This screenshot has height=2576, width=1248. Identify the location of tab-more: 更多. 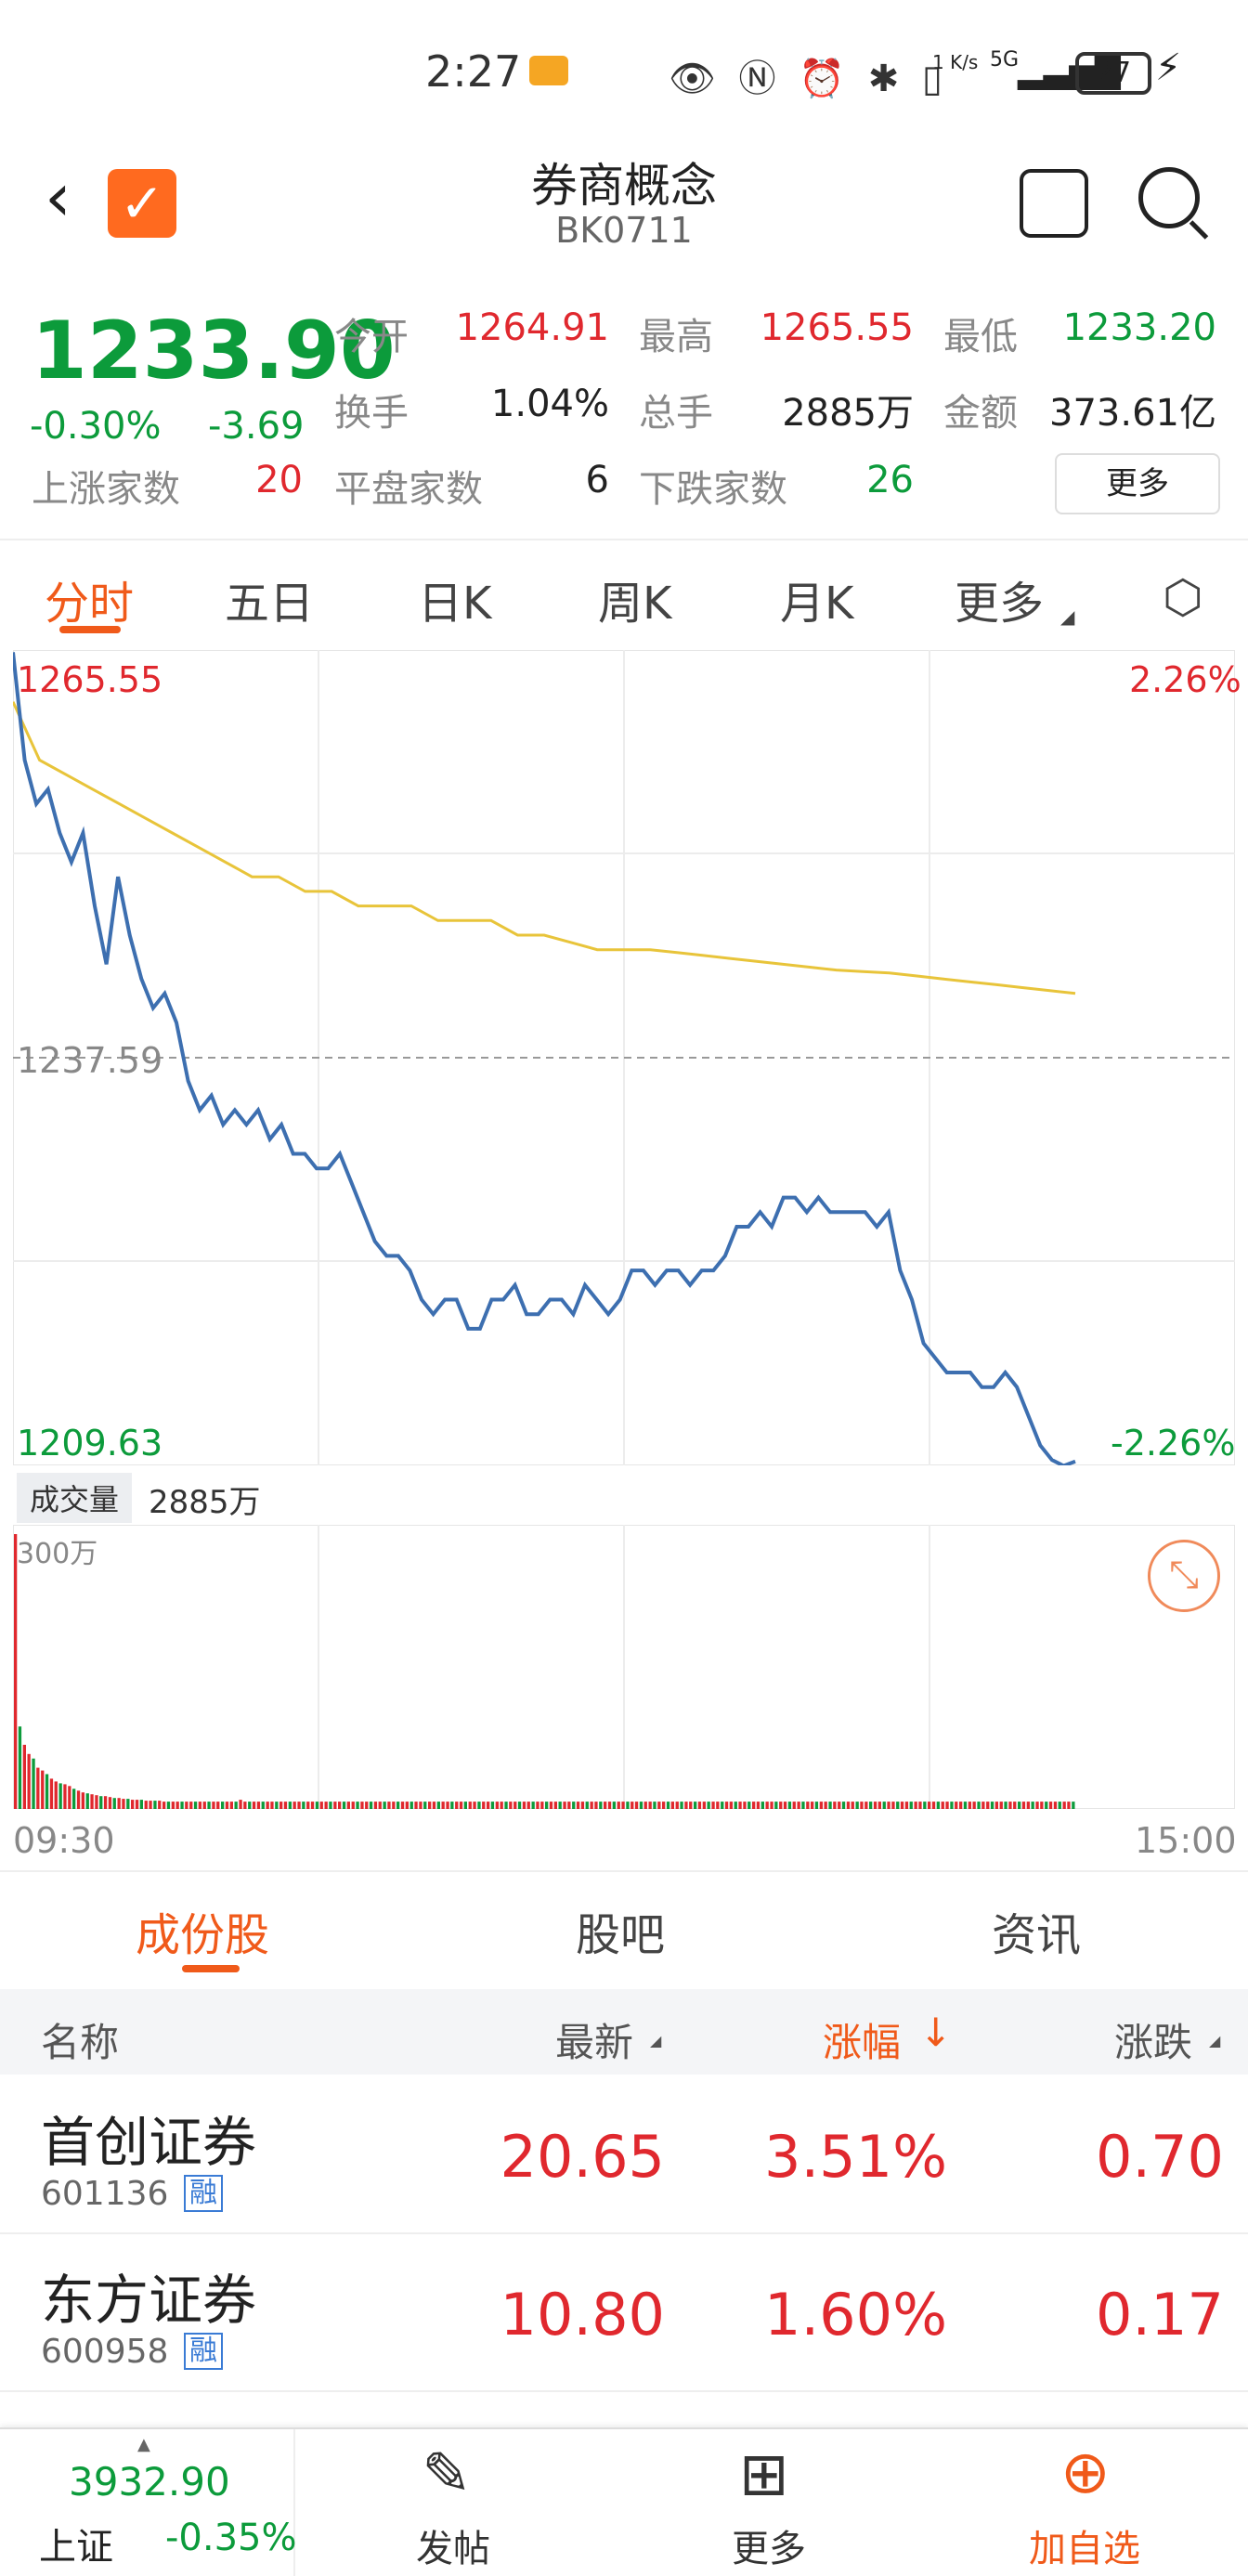
(1000, 604).